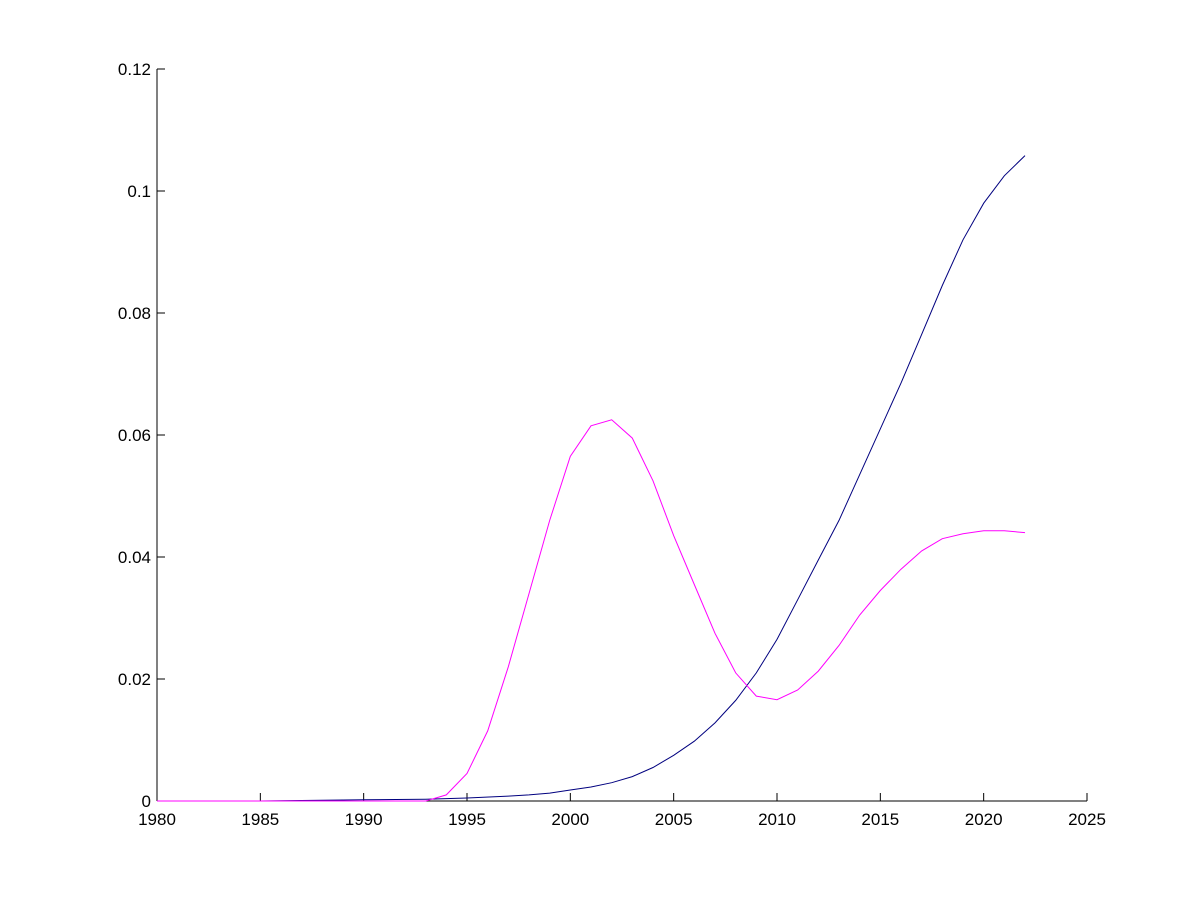 The height and width of the screenshot is (905, 1200). What do you see at coordinates (139, 191) in the screenshot?
I see `y-tick-label: 0.1` at bounding box center [139, 191].